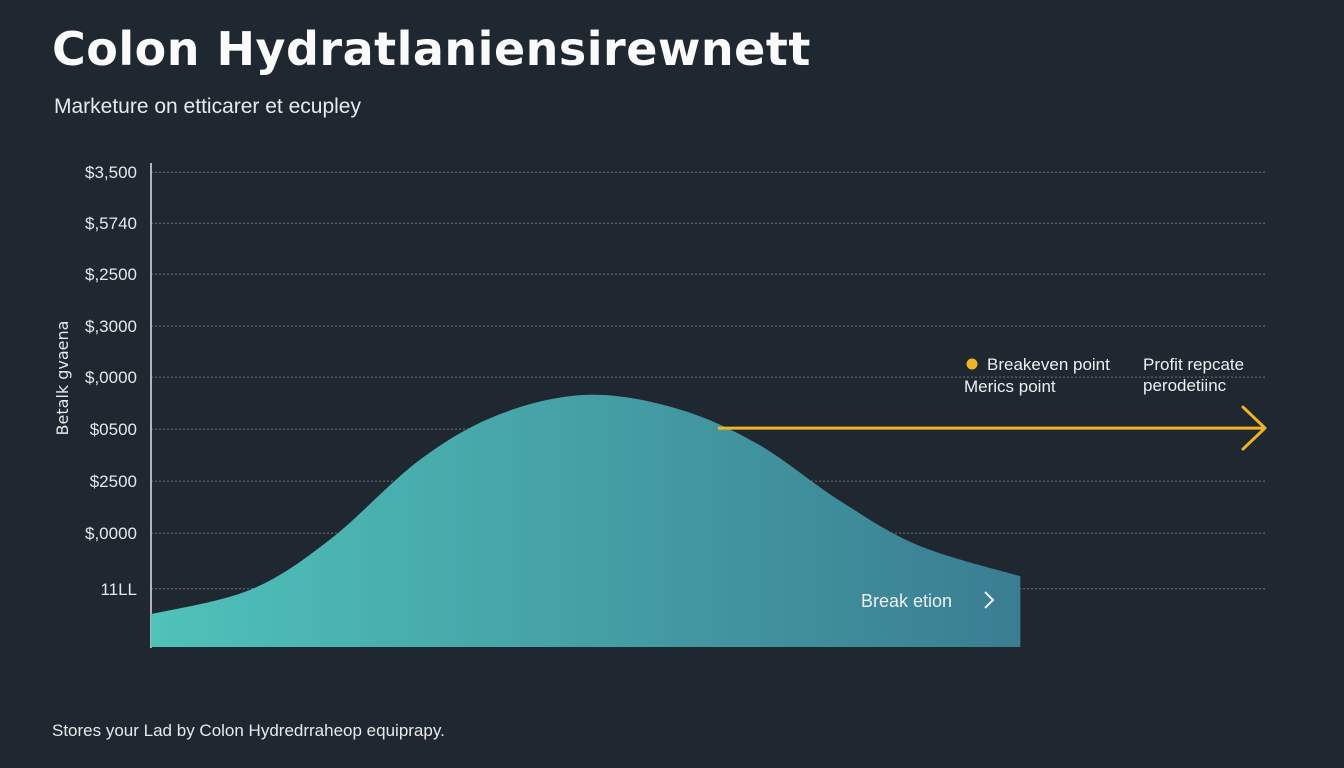 The height and width of the screenshot is (768, 1344). I want to click on chart-title: Colon Hydratlaniensirewnett, so click(431, 49).